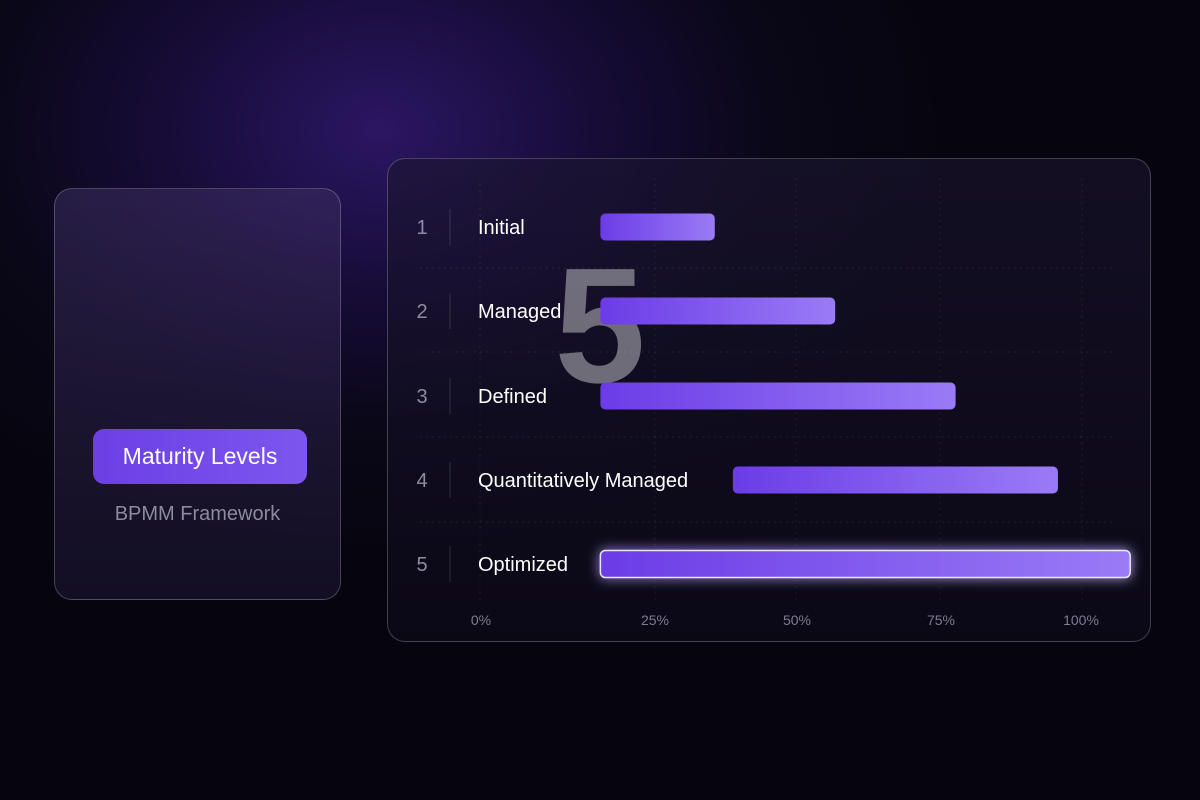 The image size is (1200, 800). What do you see at coordinates (1081, 620) in the screenshot?
I see `x-tick-label: 100%` at bounding box center [1081, 620].